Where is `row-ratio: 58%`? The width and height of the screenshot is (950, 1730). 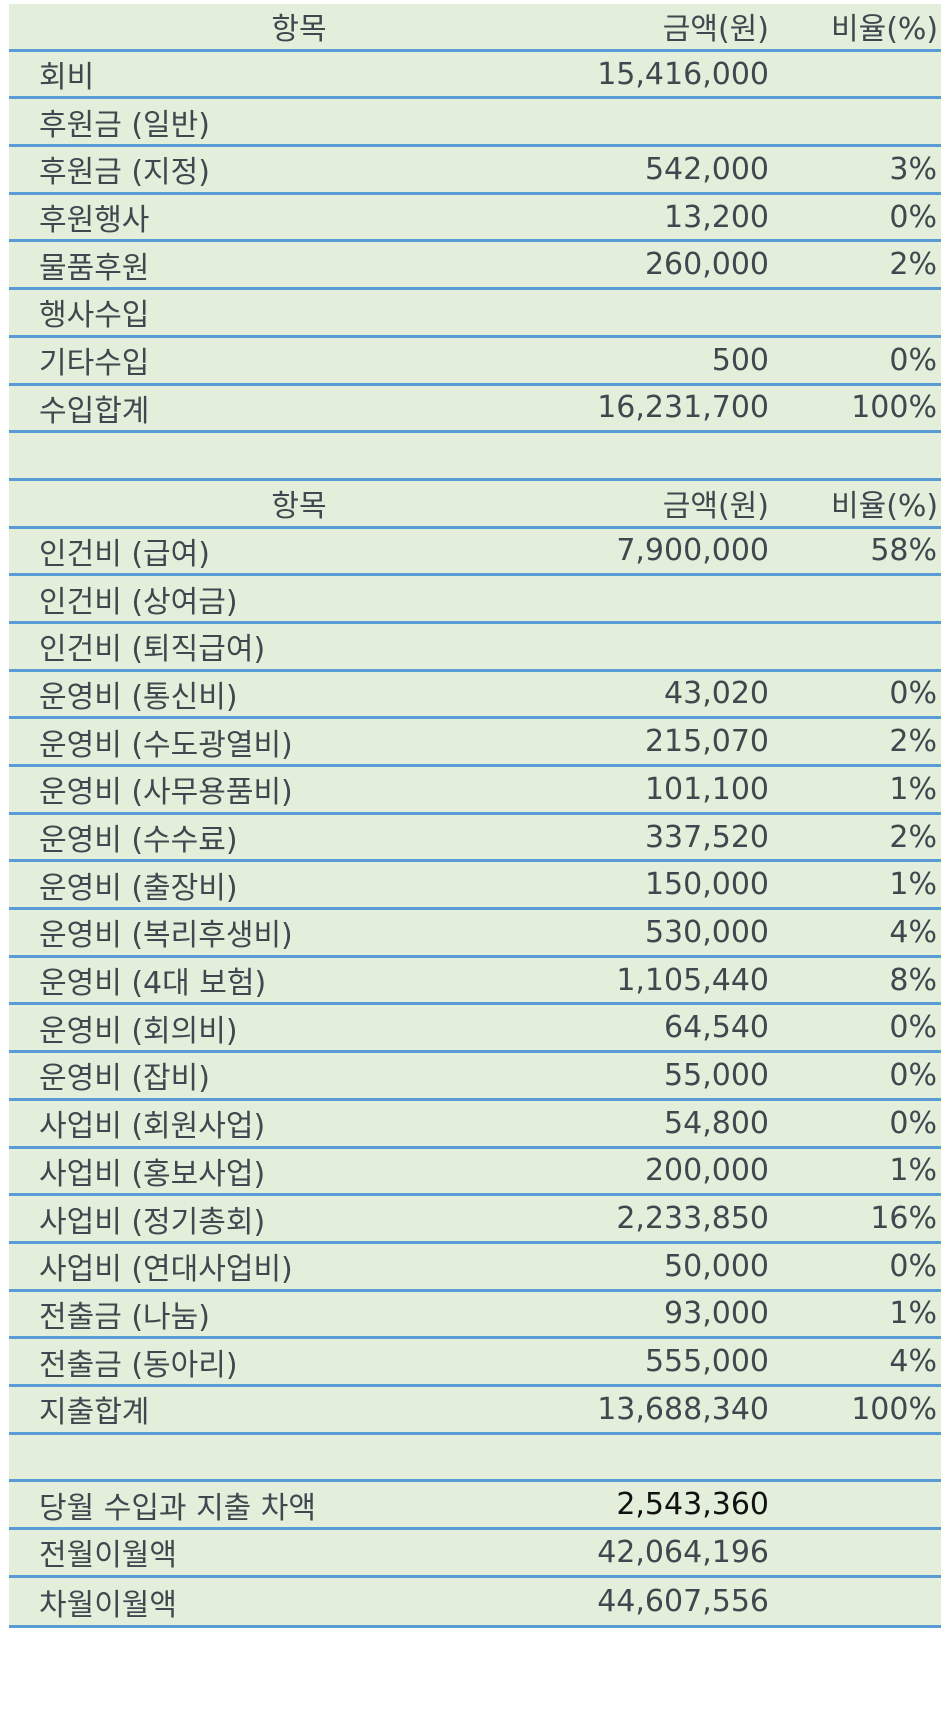 row-ratio: 58% is located at coordinates (903, 551).